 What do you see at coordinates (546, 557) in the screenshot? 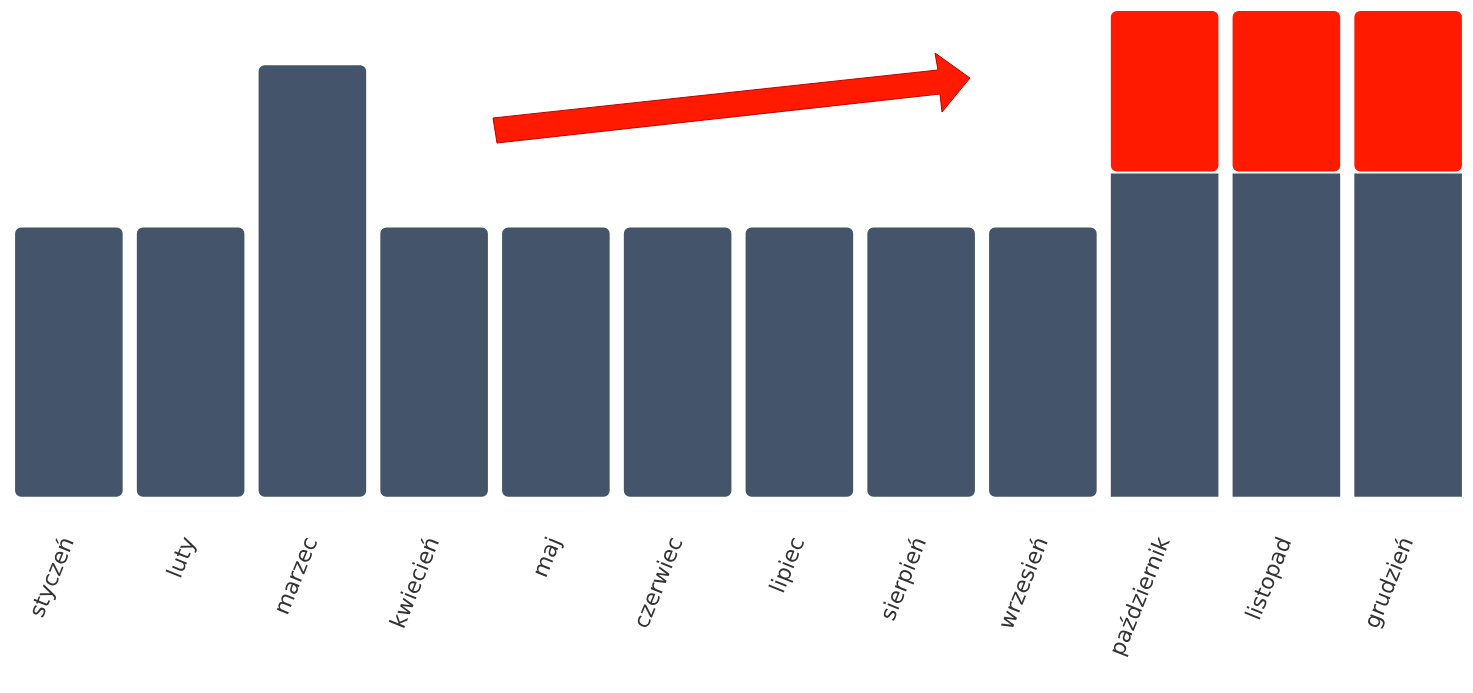
I see `x-tick-label: maj` at bounding box center [546, 557].